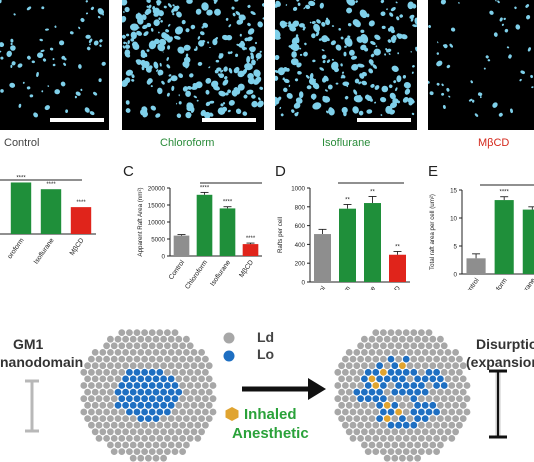 The height and width of the screenshot is (462, 534). I want to click on anesthetic-label-line2: Anesthetic, so click(270, 433).